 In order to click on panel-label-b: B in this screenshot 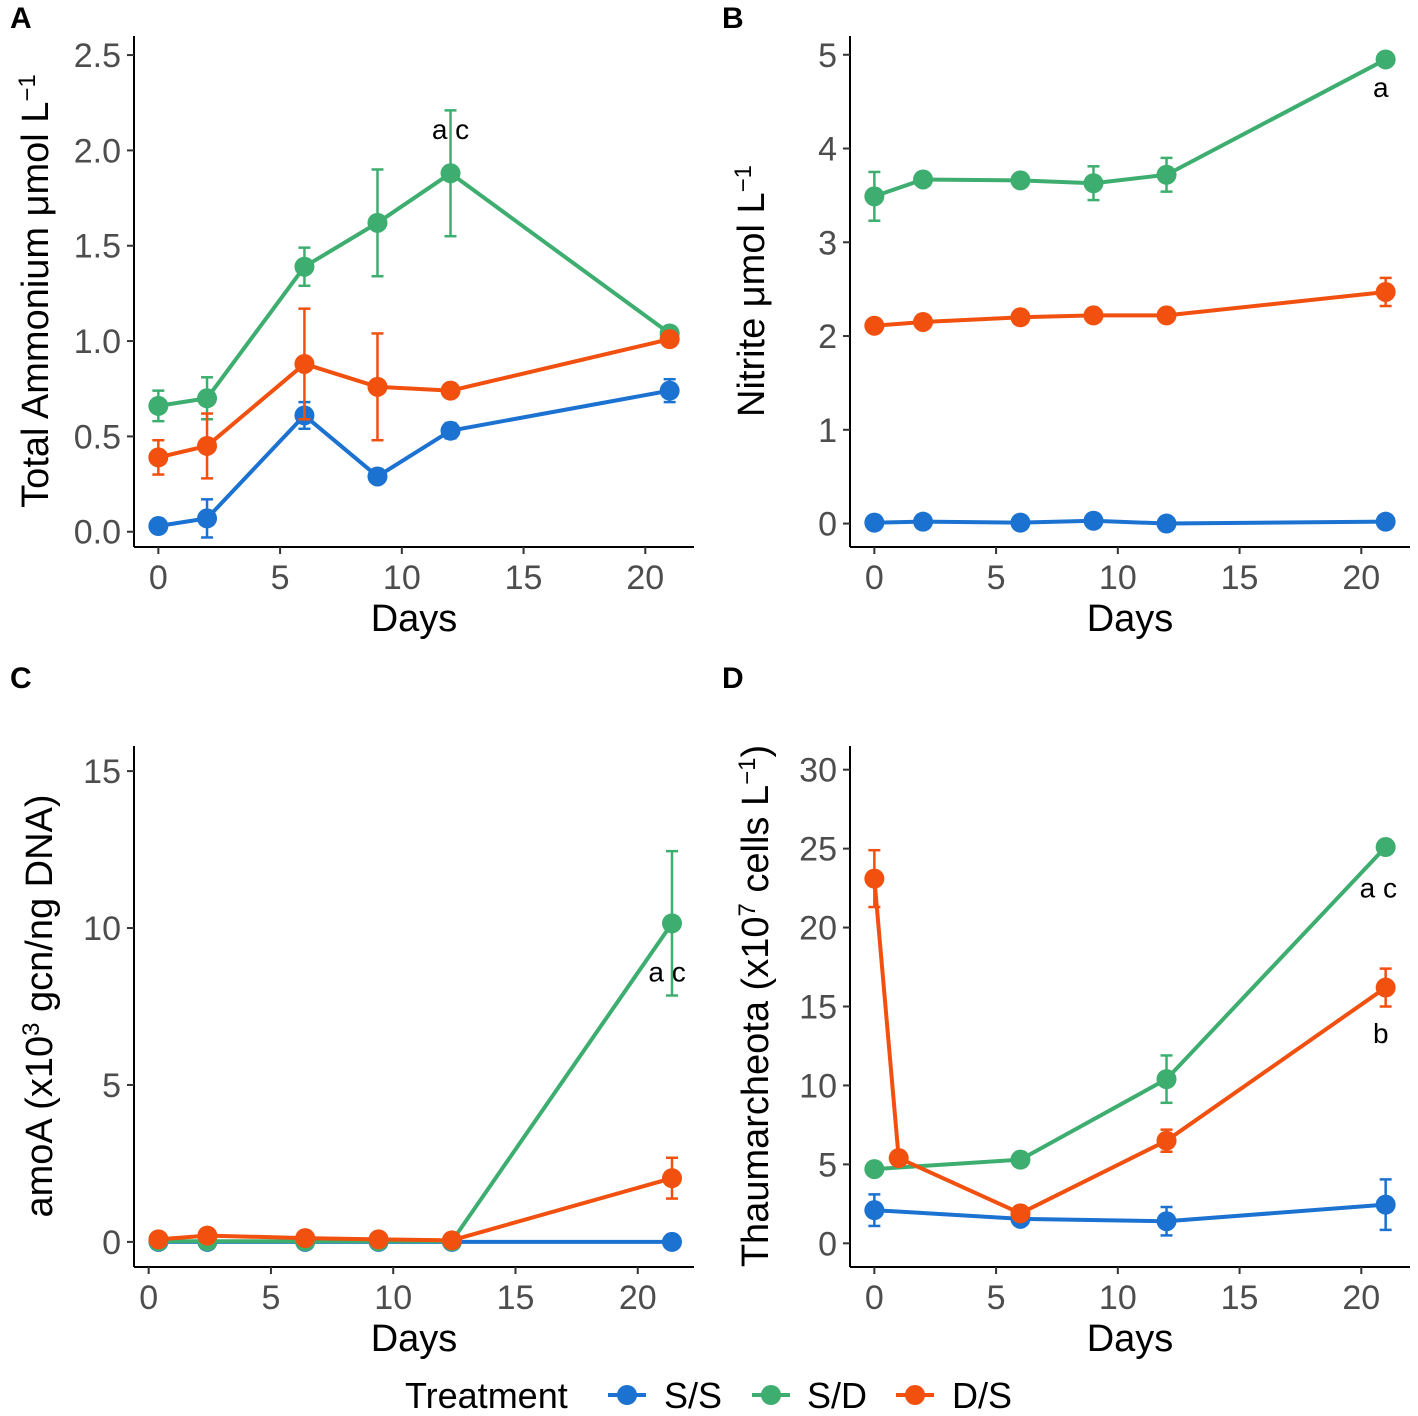, I will do `click(733, 18)`.